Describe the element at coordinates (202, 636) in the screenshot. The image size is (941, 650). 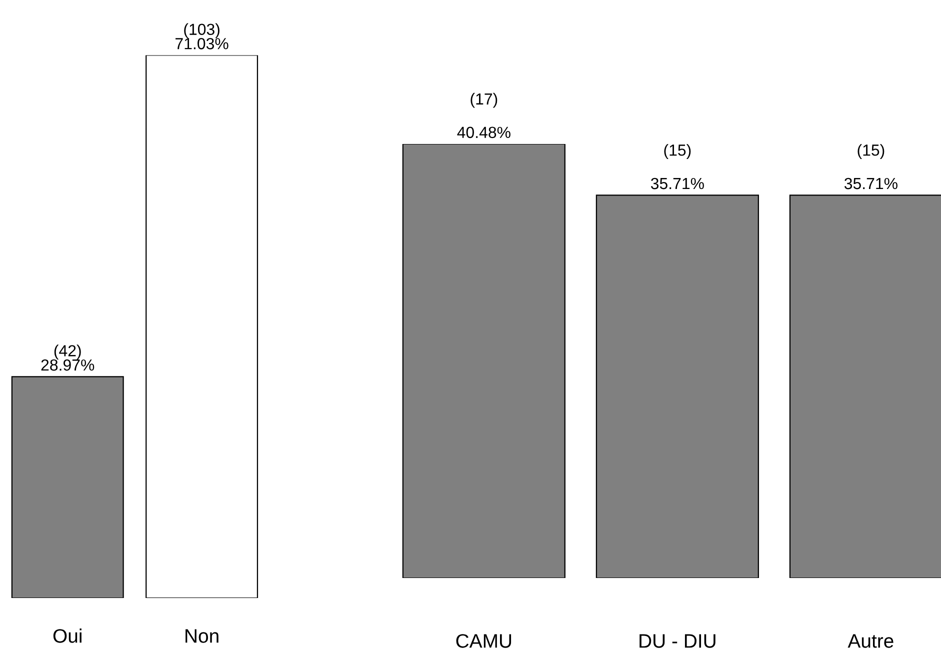
I see `x-tick-label: Non` at that location.